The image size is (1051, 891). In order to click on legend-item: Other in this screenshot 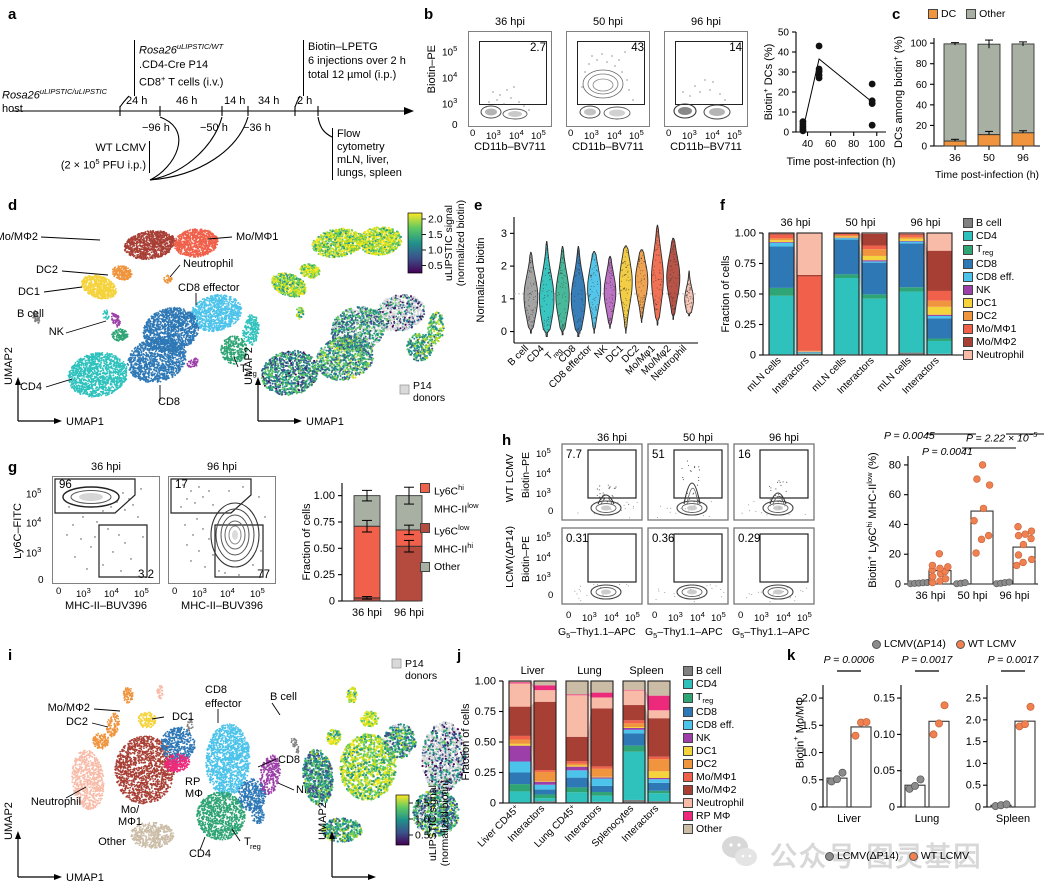, I will do `click(713, 829)`.